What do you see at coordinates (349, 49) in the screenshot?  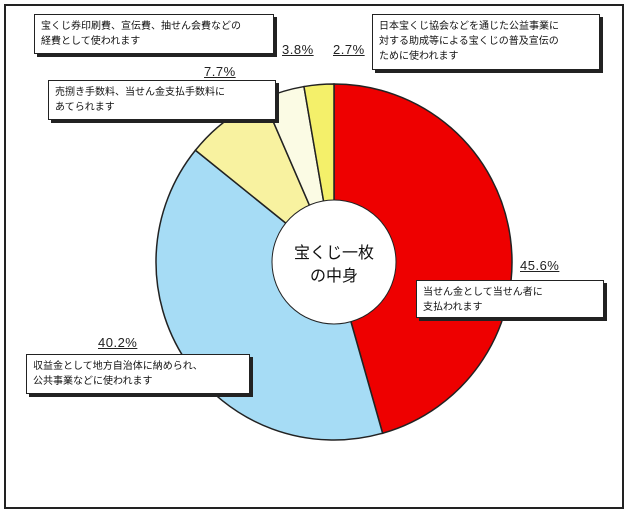 I see `slice-label-2-7: 2.7%` at bounding box center [349, 49].